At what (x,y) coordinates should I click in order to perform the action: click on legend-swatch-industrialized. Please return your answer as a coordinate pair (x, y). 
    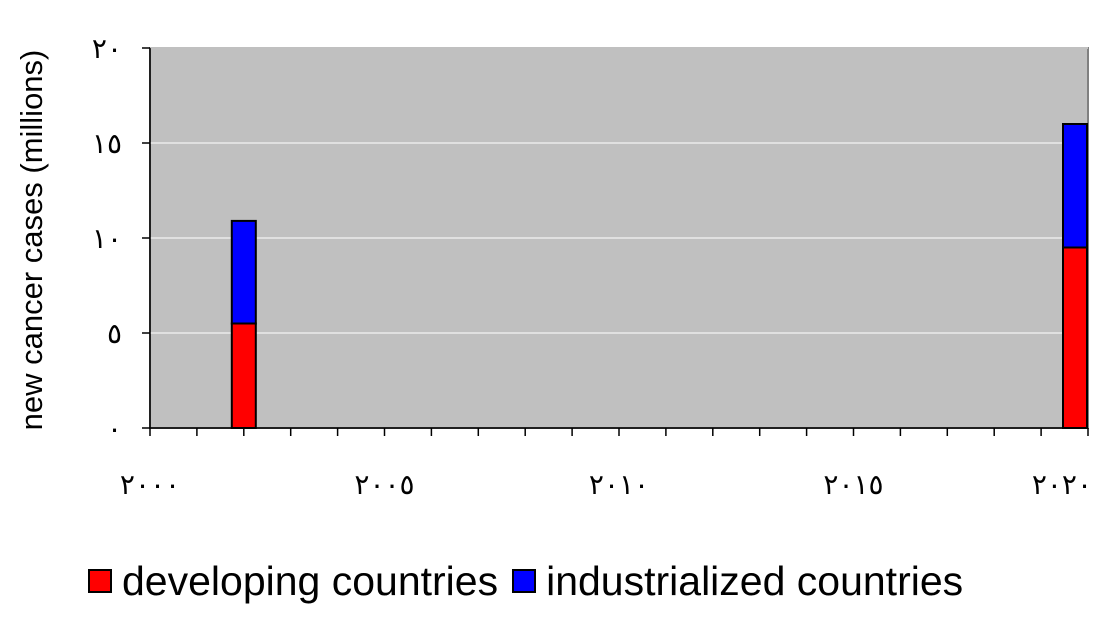
    Looking at the image, I should click on (524, 581).